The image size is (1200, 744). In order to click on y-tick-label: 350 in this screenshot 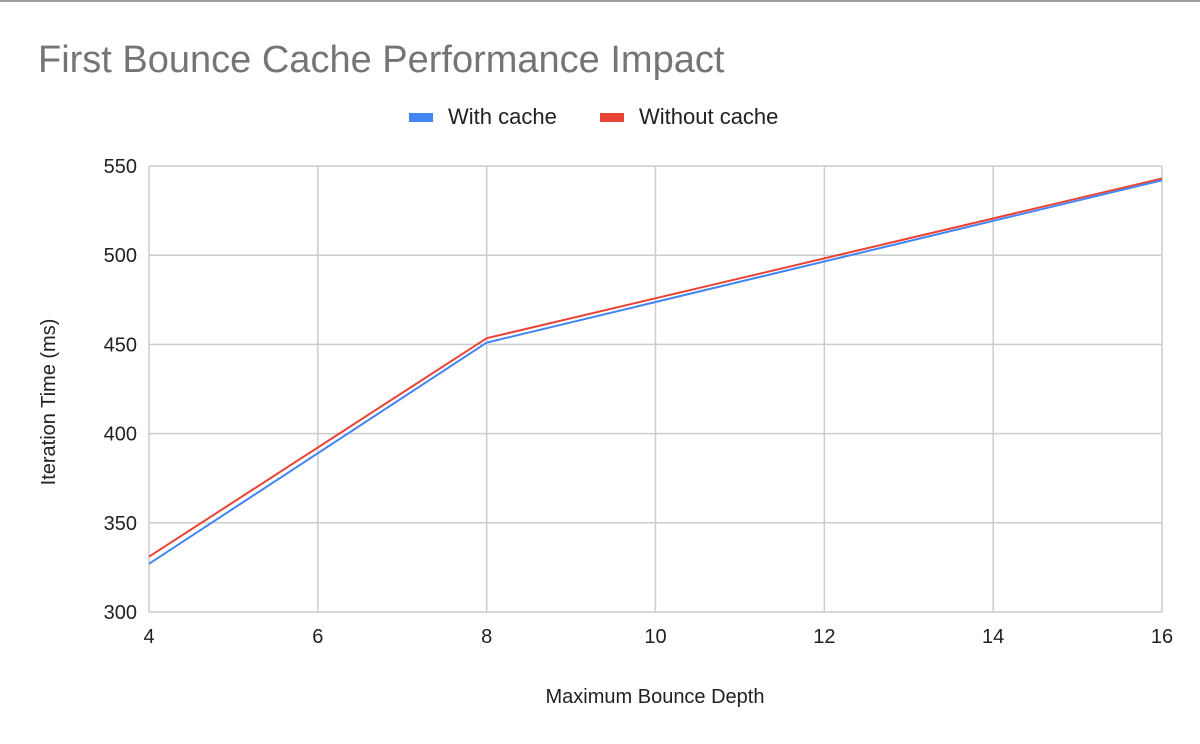, I will do `click(120, 524)`.